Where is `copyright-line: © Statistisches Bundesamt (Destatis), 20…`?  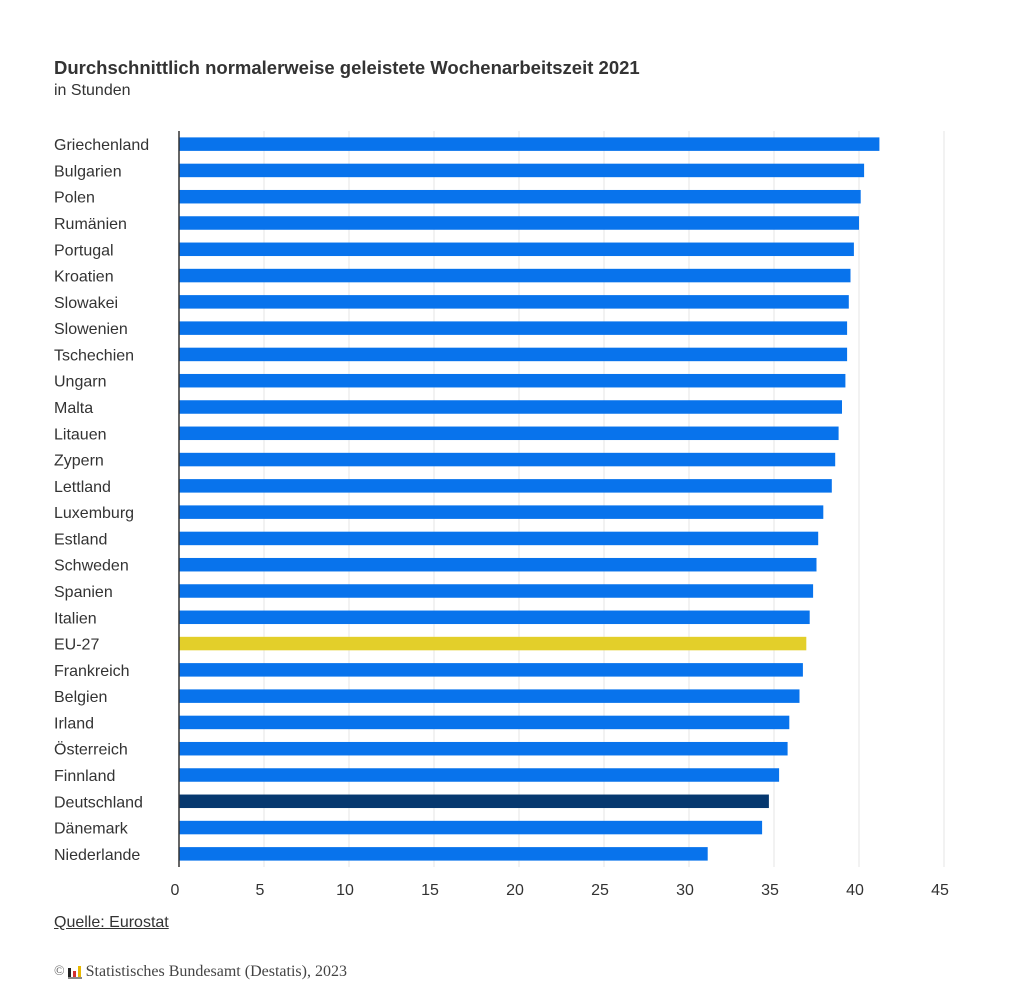
copyright-line: © Statistisches Bundesamt (Destatis), 20… is located at coordinates (200, 972).